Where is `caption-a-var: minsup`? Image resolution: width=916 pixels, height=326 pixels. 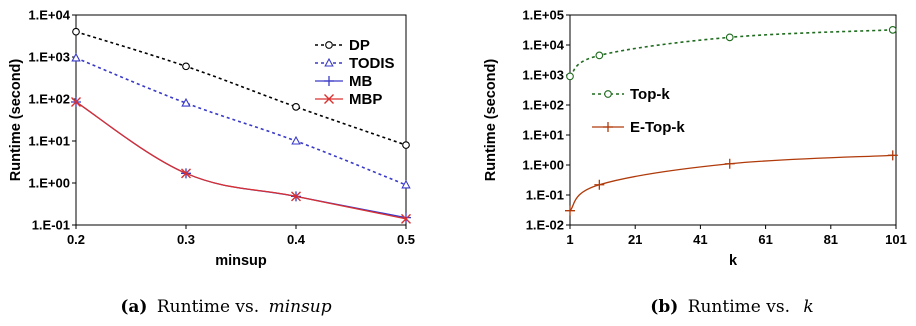
caption-a-var: minsup is located at coordinates (300, 307).